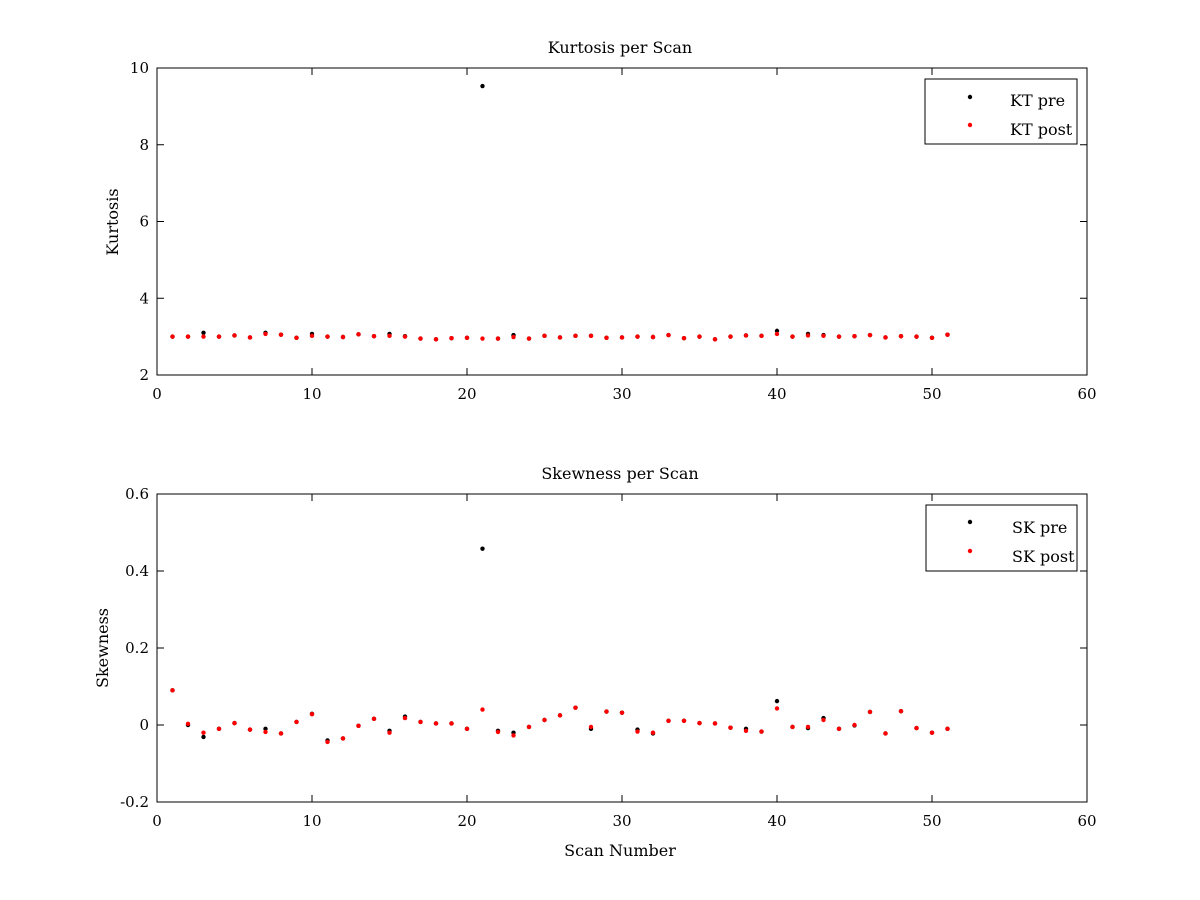  What do you see at coordinates (102, 648) in the screenshot?
I see `skewness-y-axis-label: Skewness` at bounding box center [102, 648].